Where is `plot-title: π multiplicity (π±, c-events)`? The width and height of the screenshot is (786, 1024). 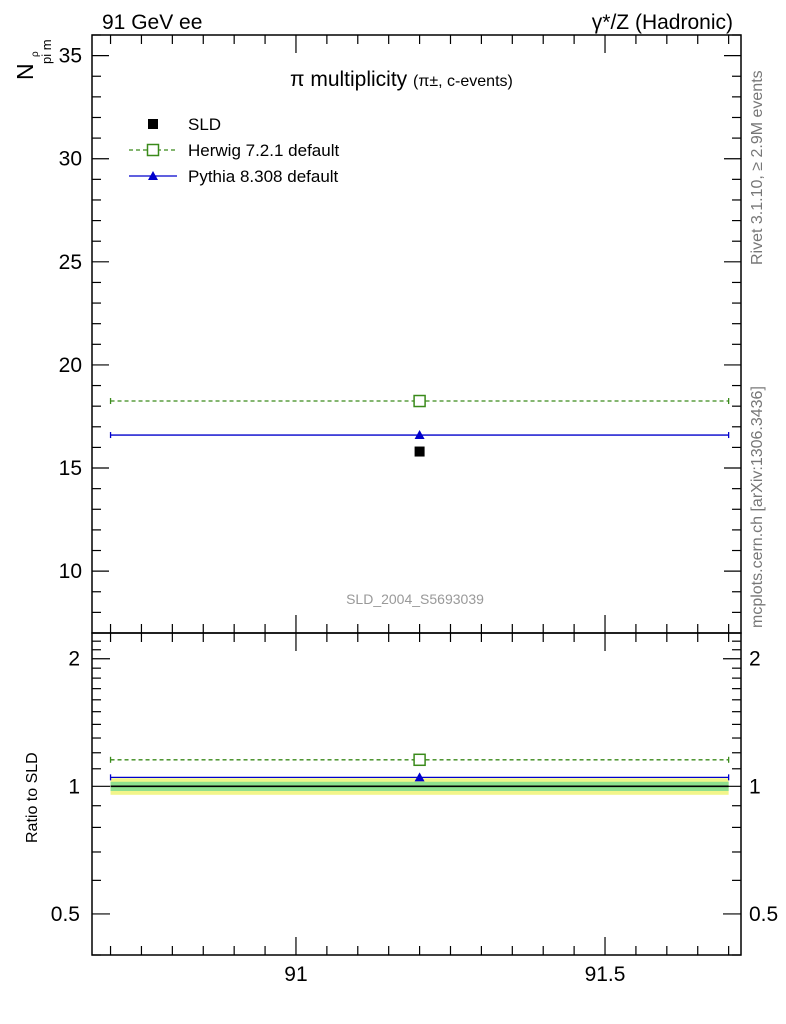 plot-title: π multiplicity (π±, c-events) is located at coordinates (401, 79).